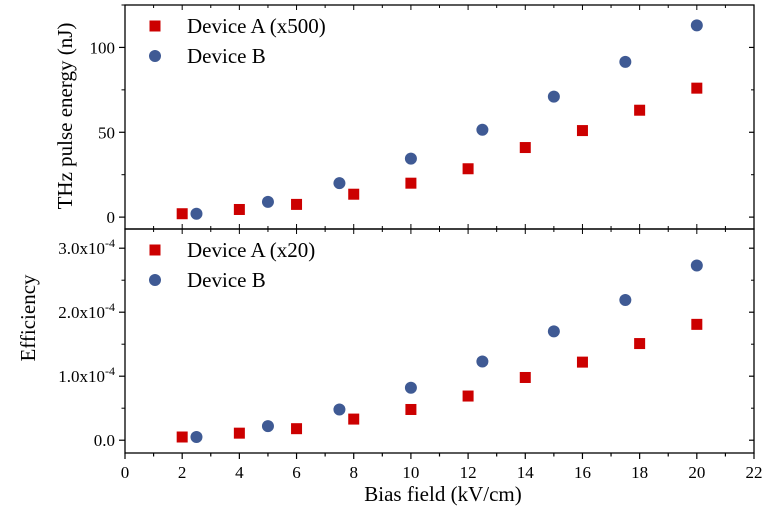 The height and width of the screenshot is (510, 766). What do you see at coordinates (353, 472) in the screenshot?
I see `x-tick-label: 8` at bounding box center [353, 472].